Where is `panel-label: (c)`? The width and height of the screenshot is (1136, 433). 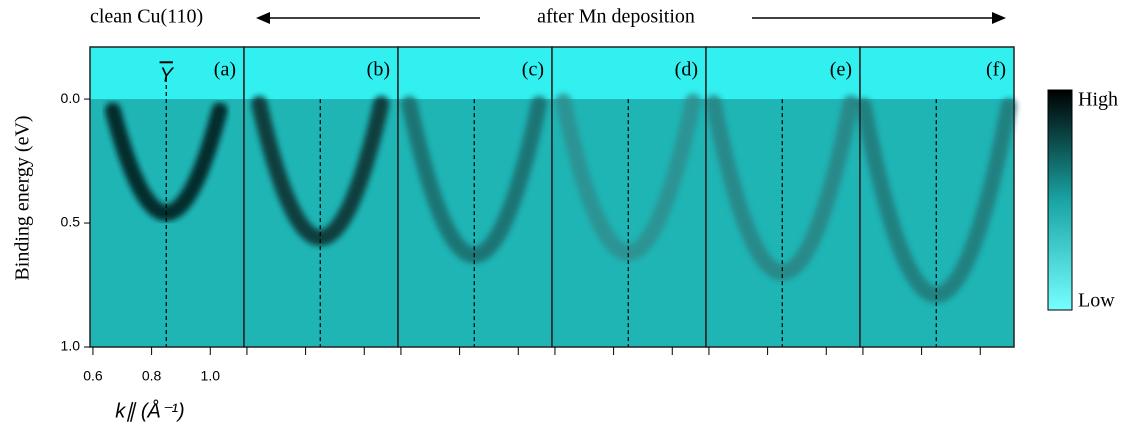
panel-label: (c) is located at coordinates (533, 70).